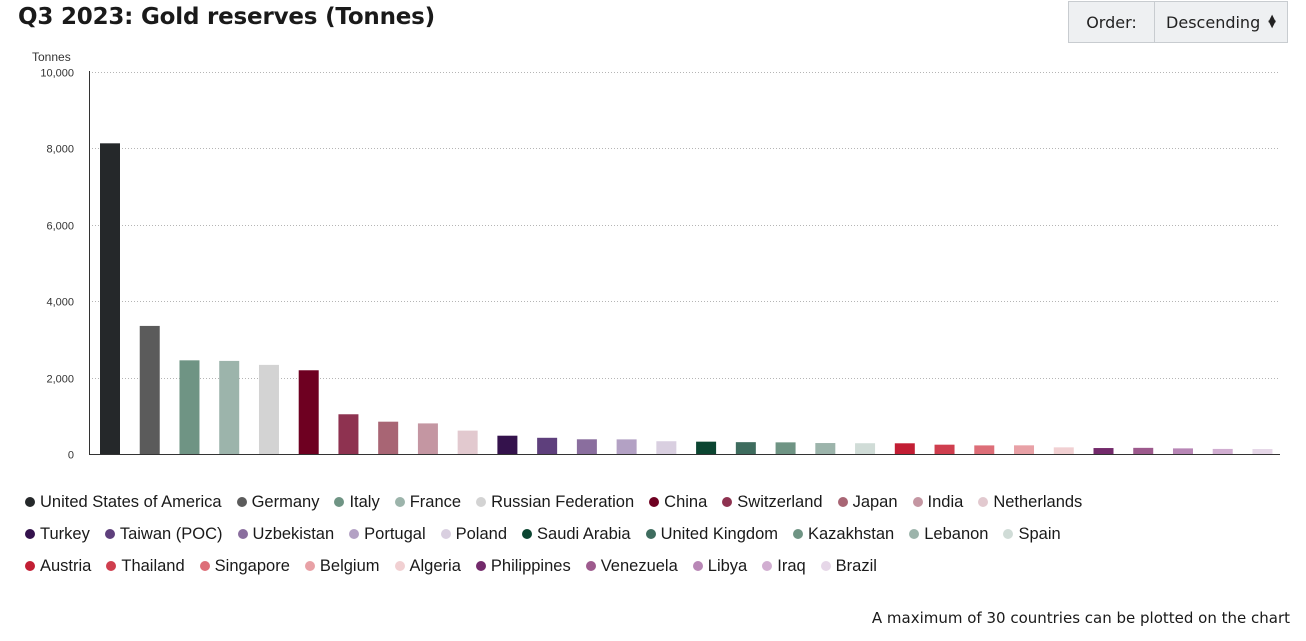 The height and width of the screenshot is (641, 1306). I want to click on bar-italy, so click(189, 407).